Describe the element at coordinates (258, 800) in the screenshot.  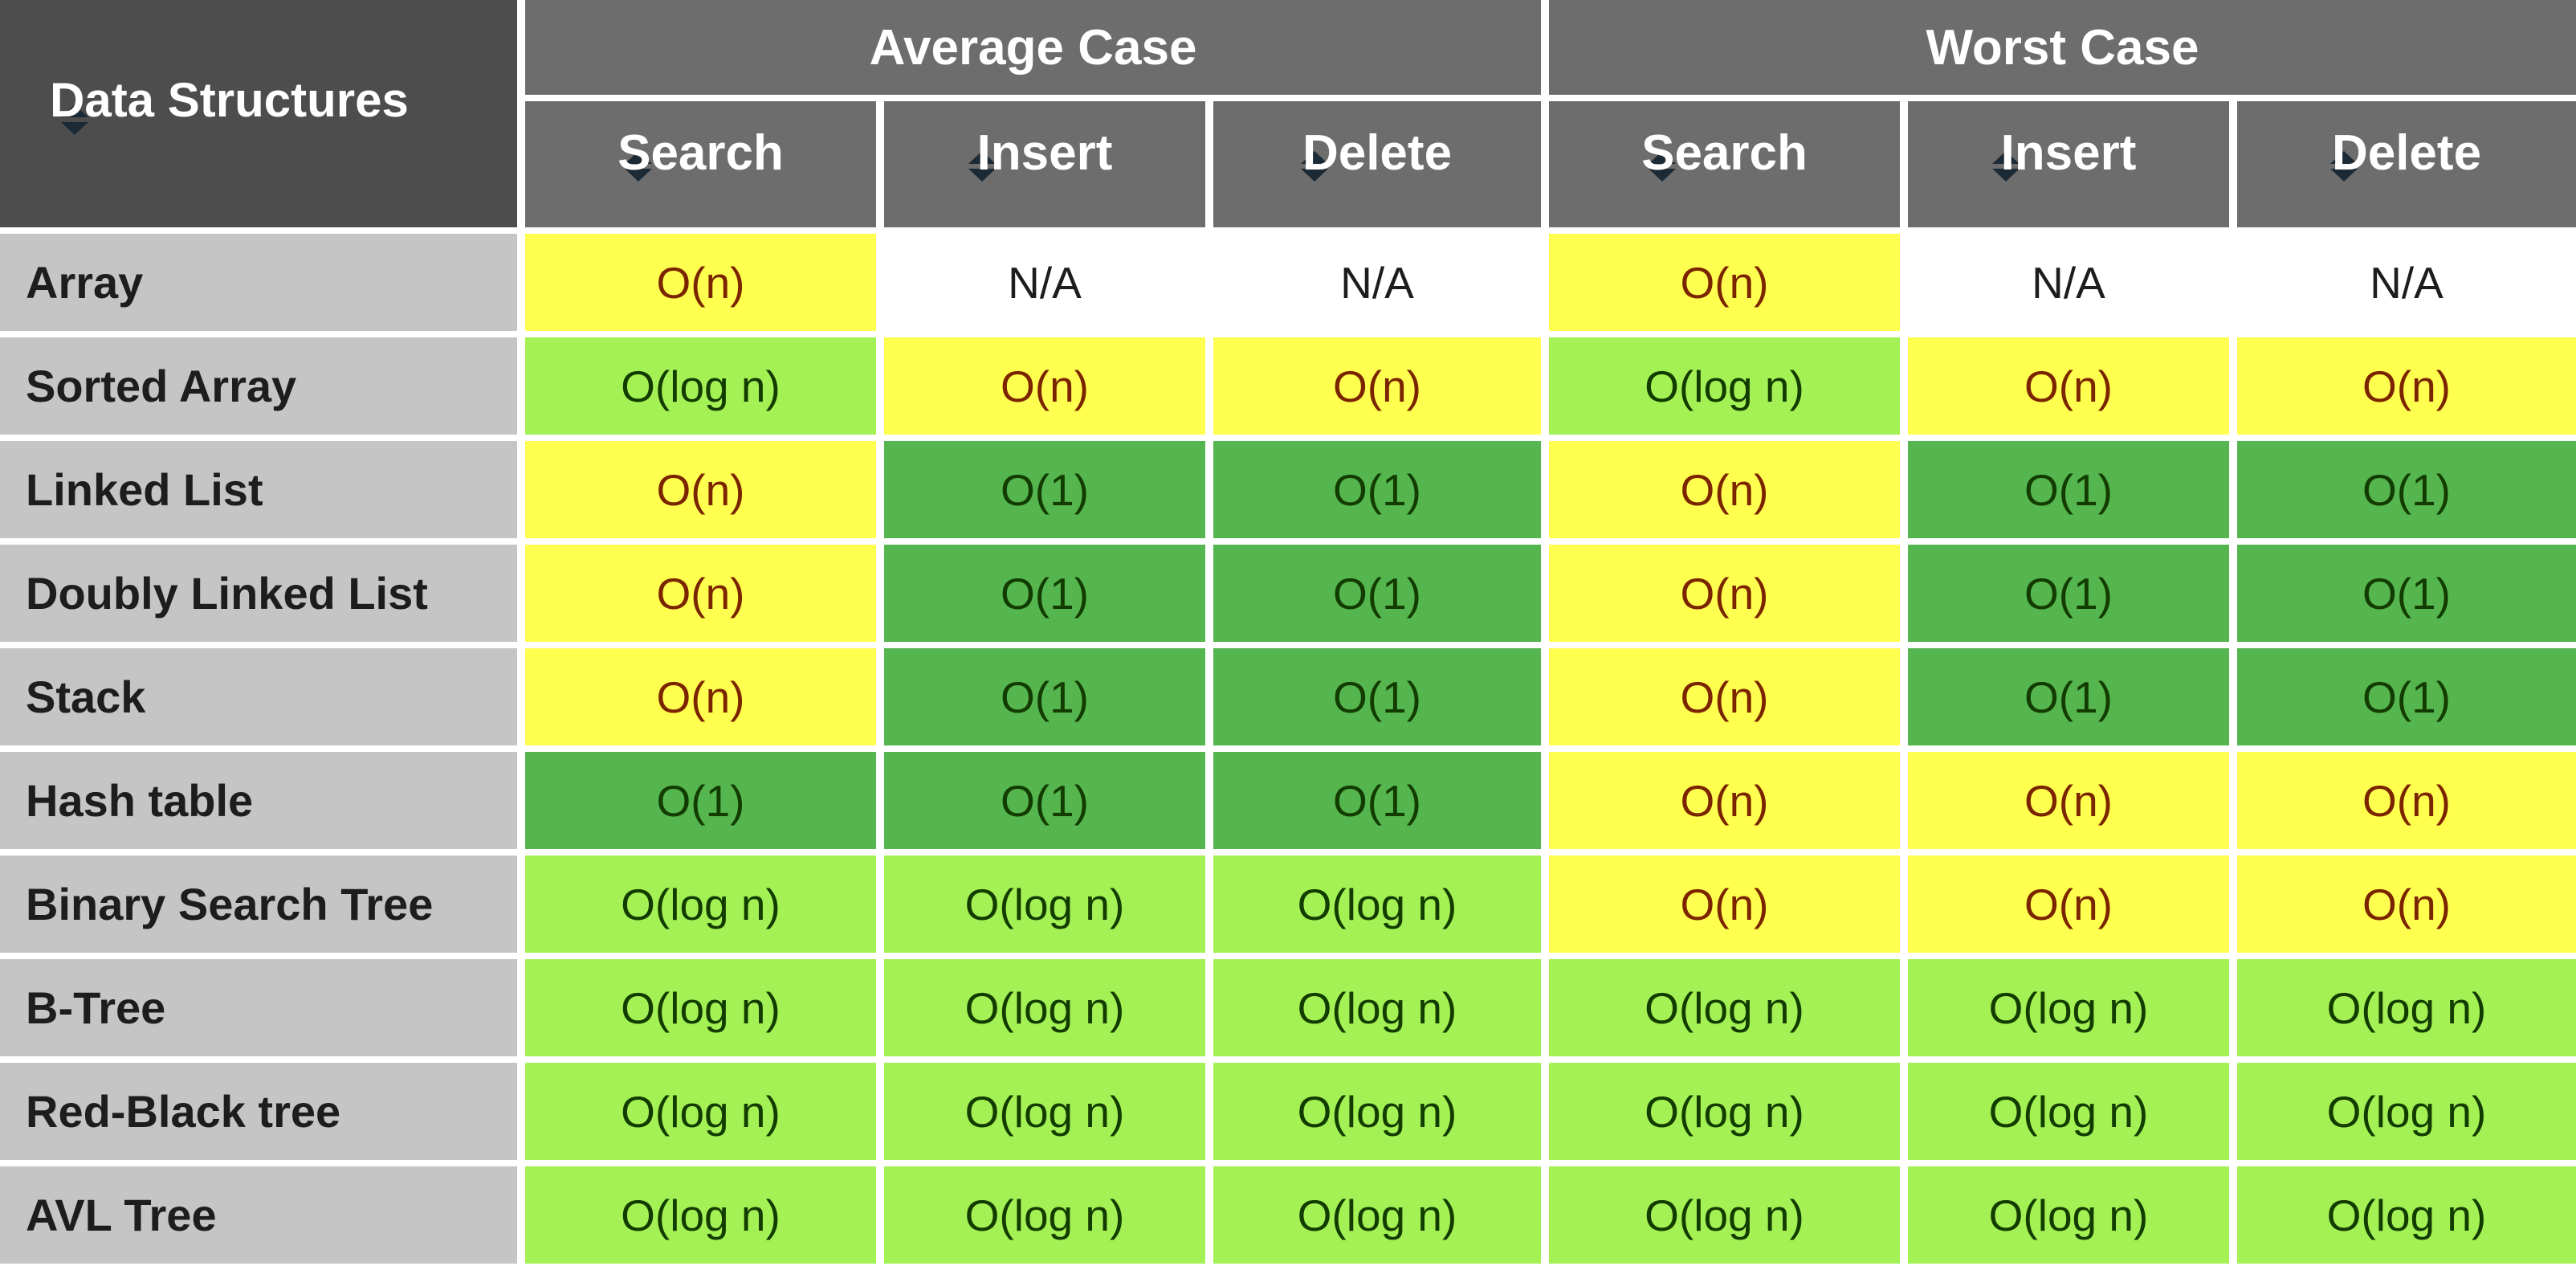
I see `row-label-hash-table: Hash table` at that location.